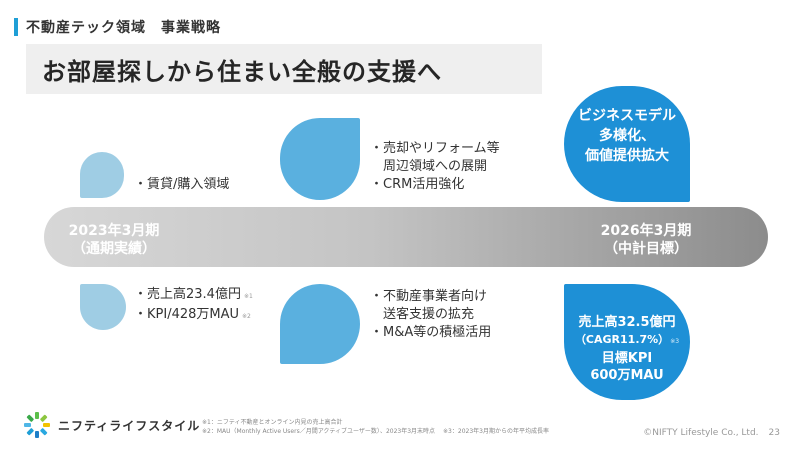  Describe the element at coordinates (417, 184) in the screenshot. I see `upper-strategy-item: ・CRM活用強化` at that location.